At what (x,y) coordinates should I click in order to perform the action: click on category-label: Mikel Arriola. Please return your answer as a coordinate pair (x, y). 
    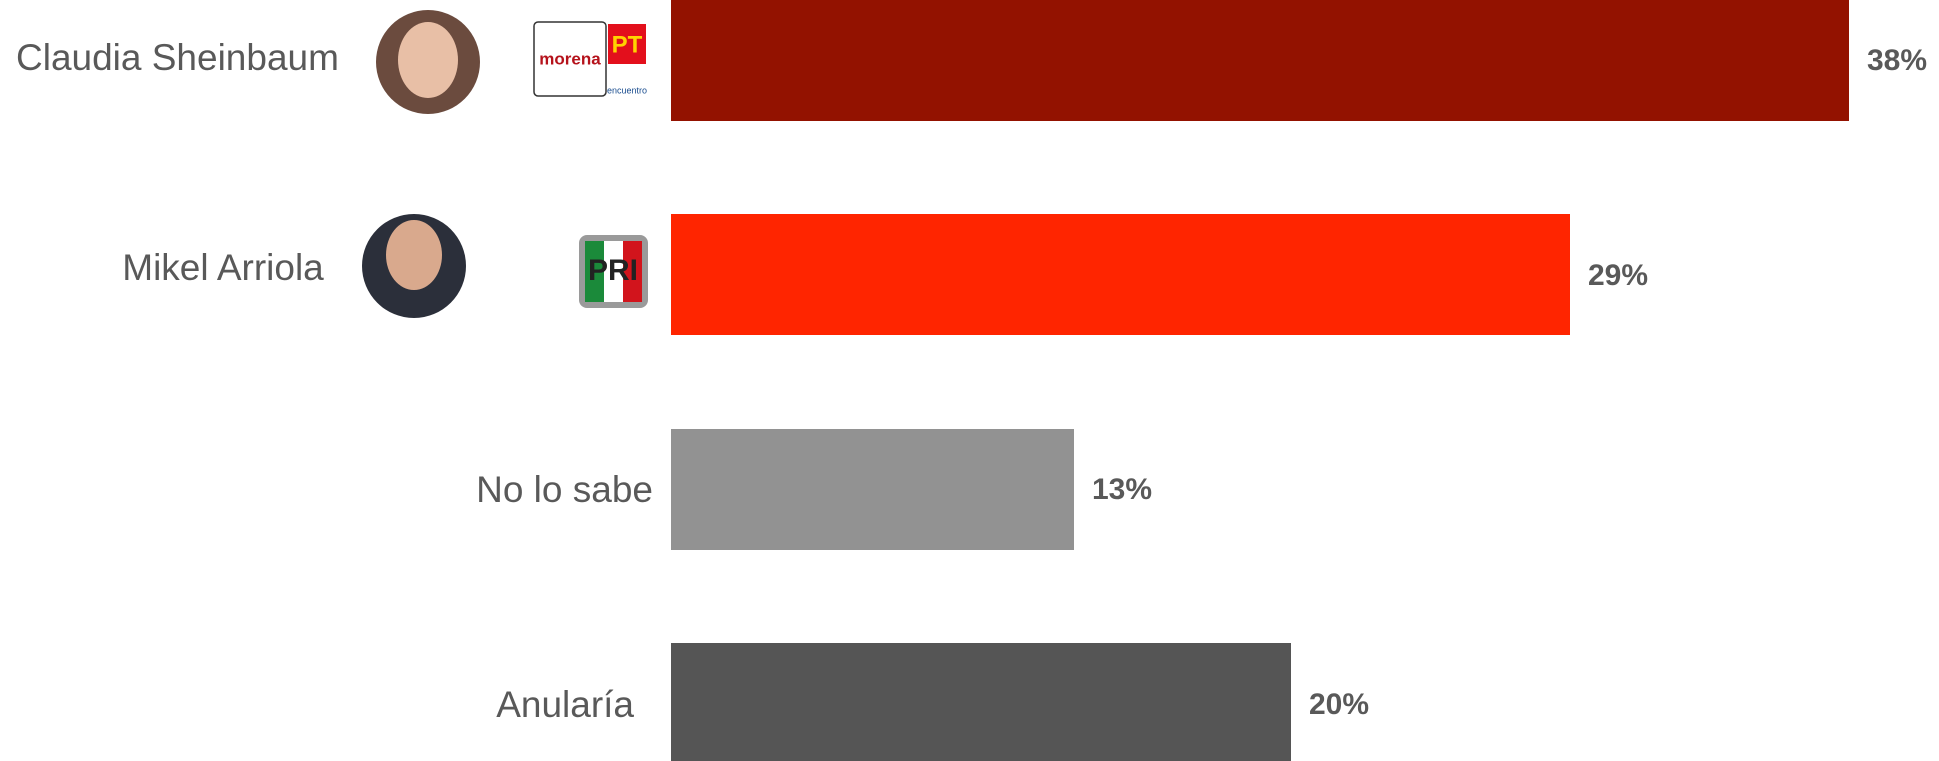
    Looking at the image, I should click on (223, 267).